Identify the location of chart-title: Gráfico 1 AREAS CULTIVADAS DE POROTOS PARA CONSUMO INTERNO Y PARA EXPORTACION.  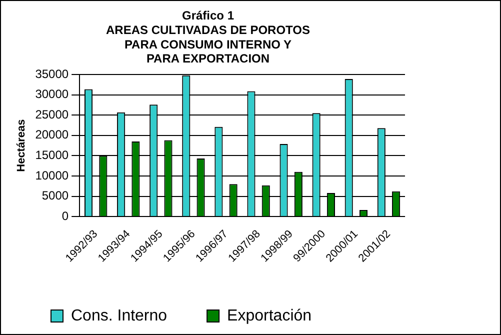
(208, 37).